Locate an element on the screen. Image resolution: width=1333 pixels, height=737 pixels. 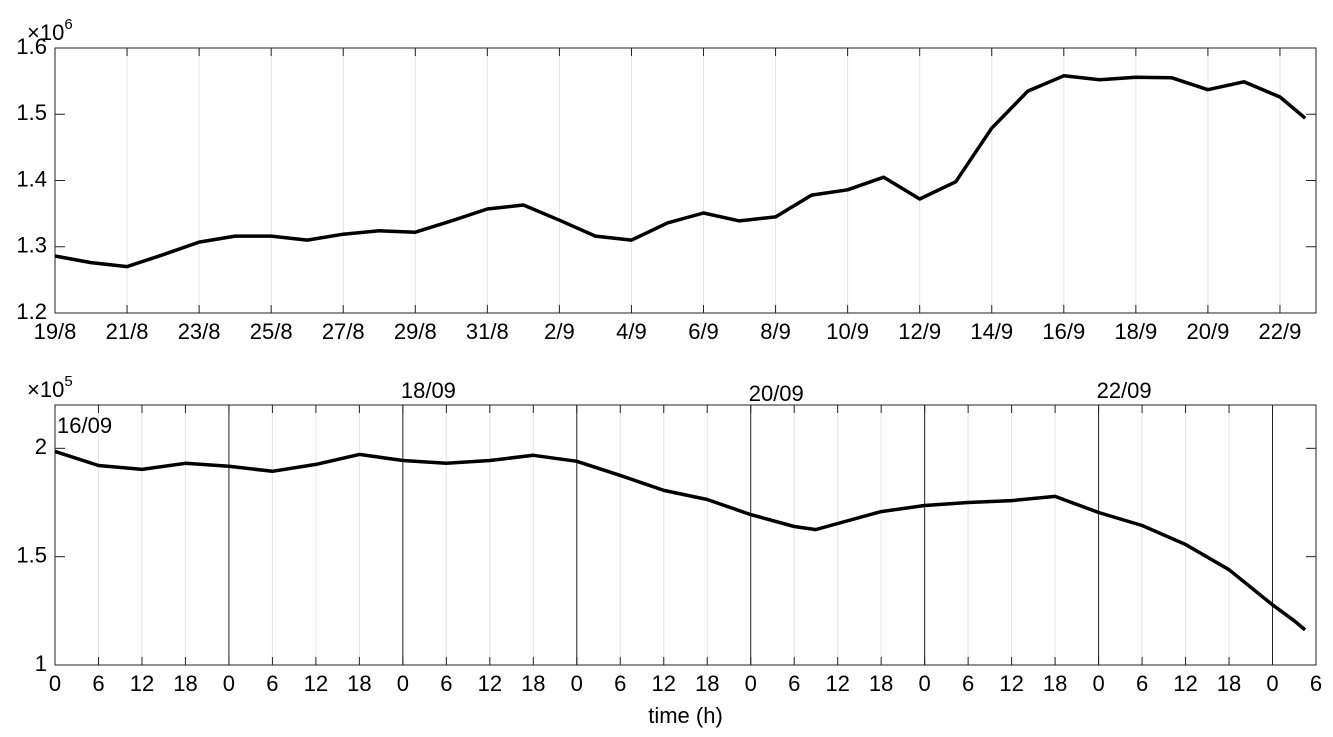
y-tick-label: 1.2 is located at coordinates (31, 311).